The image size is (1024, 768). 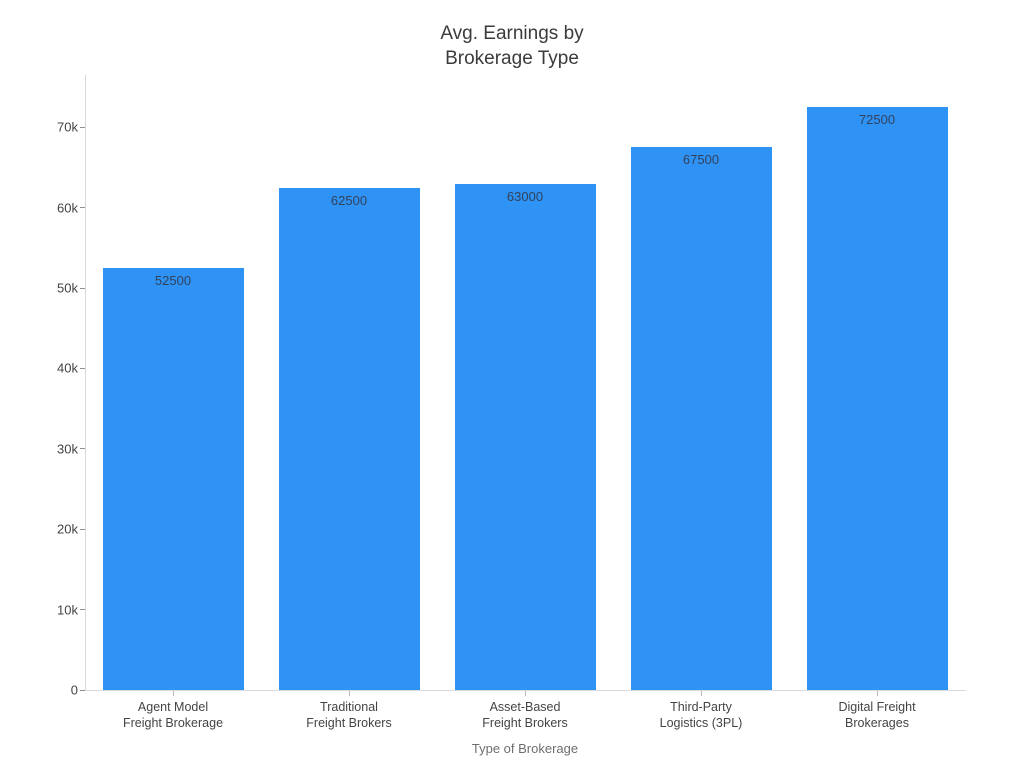 What do you see at coordinates (173, 280) in the screenshot?
I see `bar-value-label: 52500` at bounding box center [173, 280].